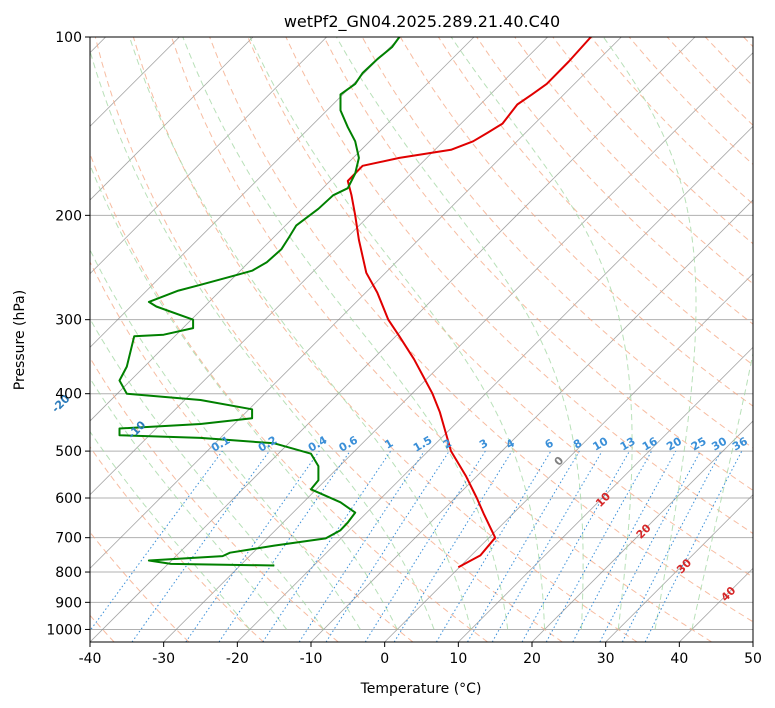 The height and width of the screenshot is (708, 775). I want to click on wetbulb-label: 40, so click(728, 594).